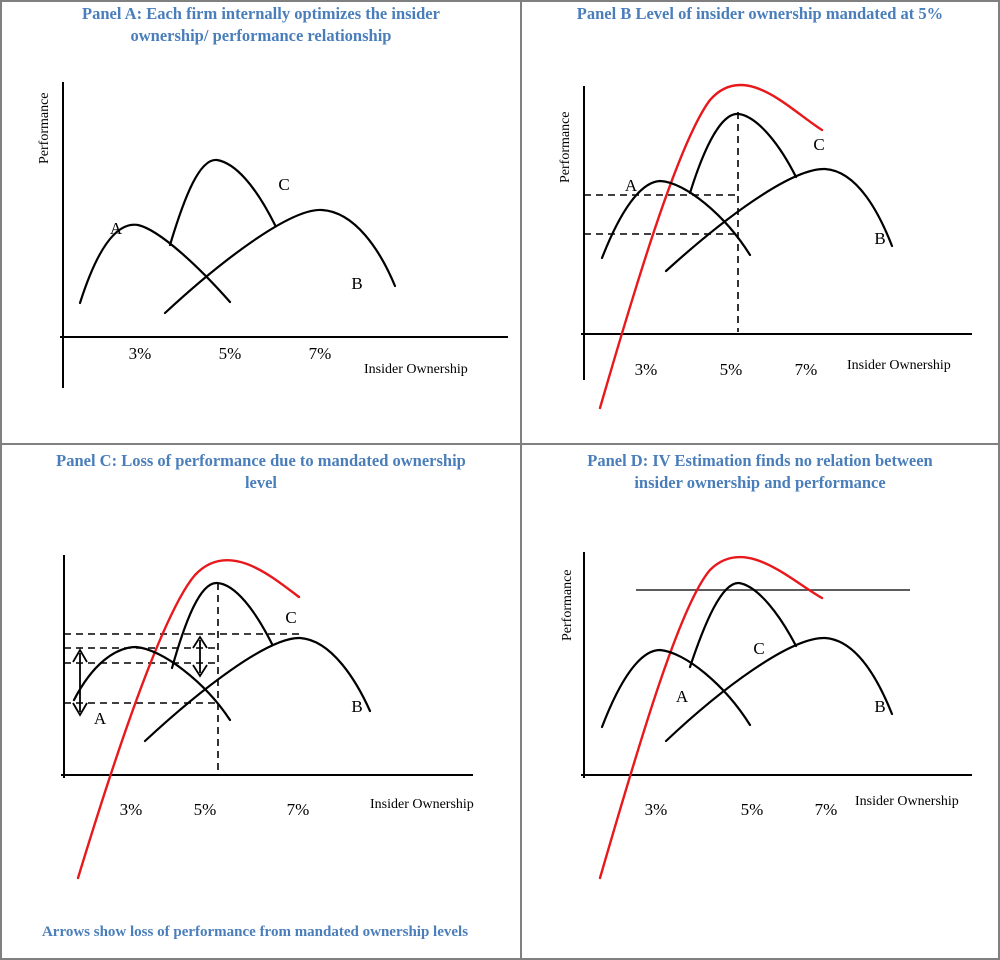 This screenshot has height=960, width=1000. Describe the element at coordinates (298, 809) in the screenshot. I see `panel-c-tick-7: 7%` at that location.